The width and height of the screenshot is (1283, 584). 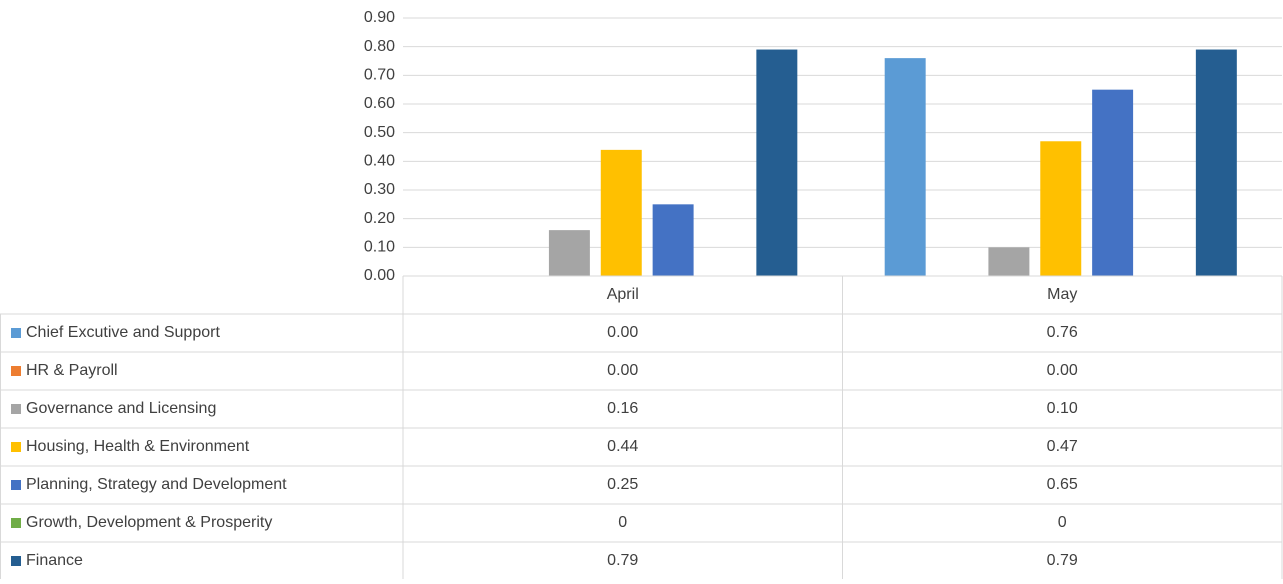 I want to click on x-tick-label: April, so click(x=623, y=294).